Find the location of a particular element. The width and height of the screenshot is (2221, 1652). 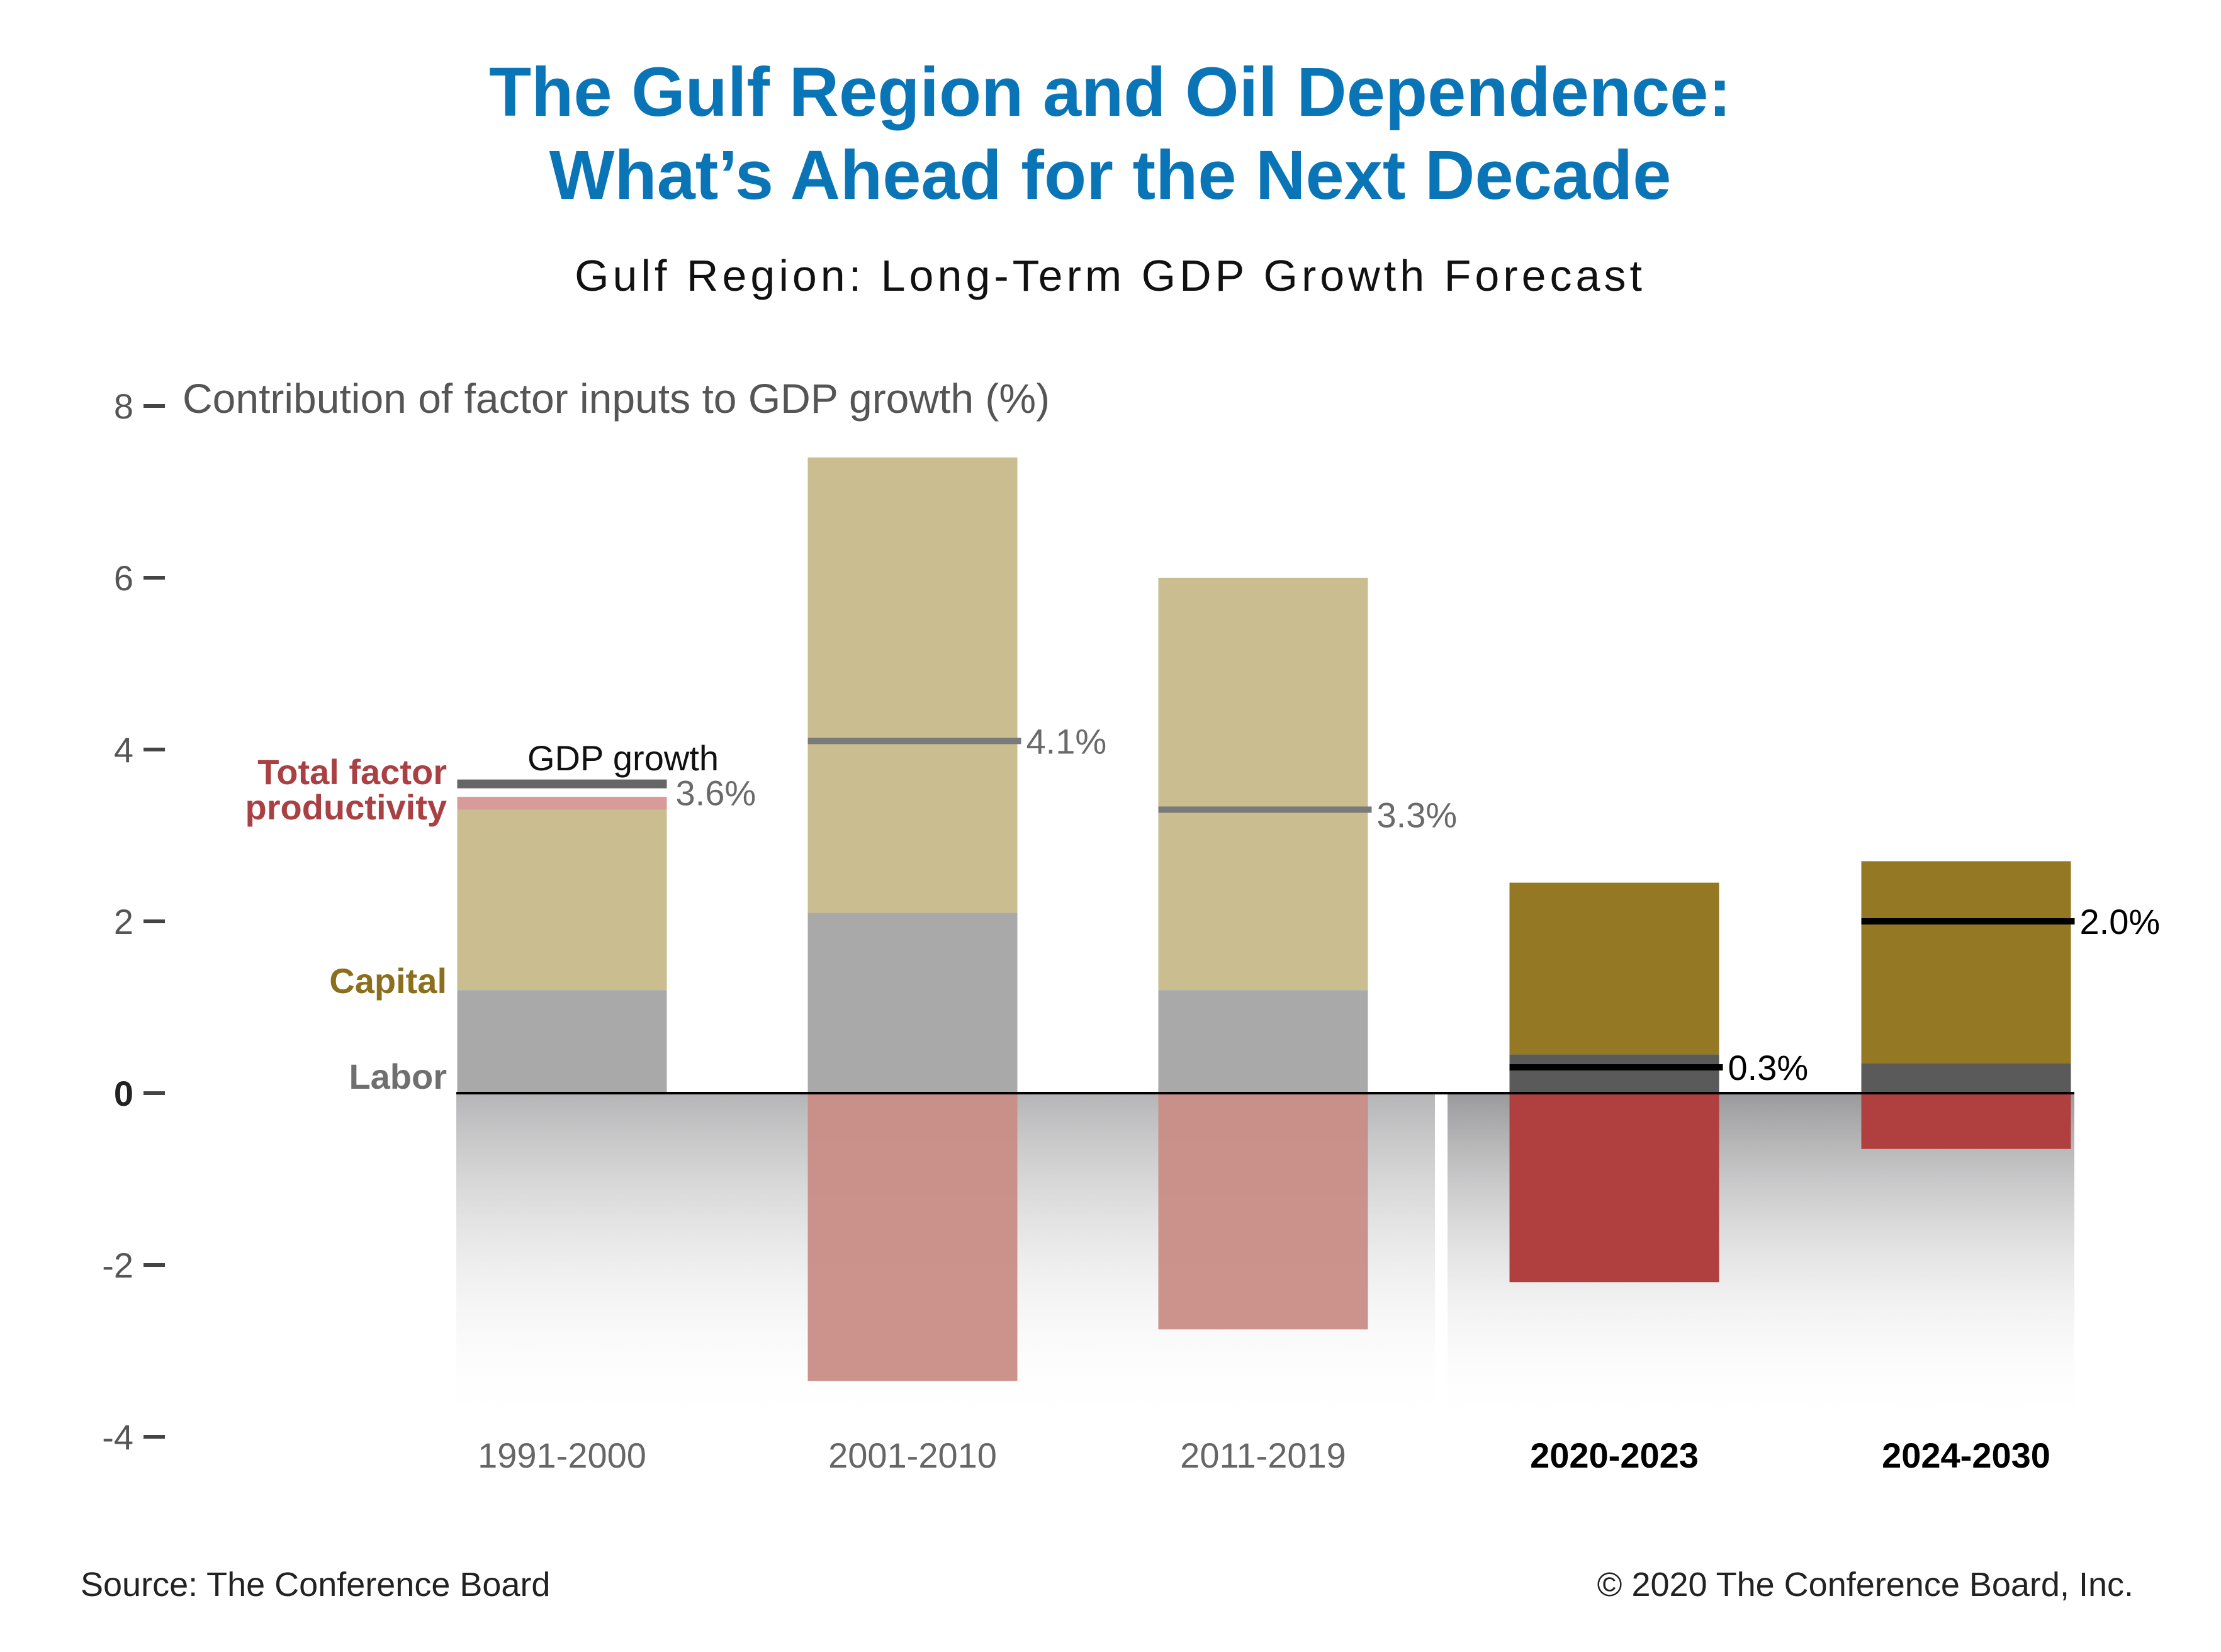

bar-capital-2020-2023 is located at coordinates (1614, 968).